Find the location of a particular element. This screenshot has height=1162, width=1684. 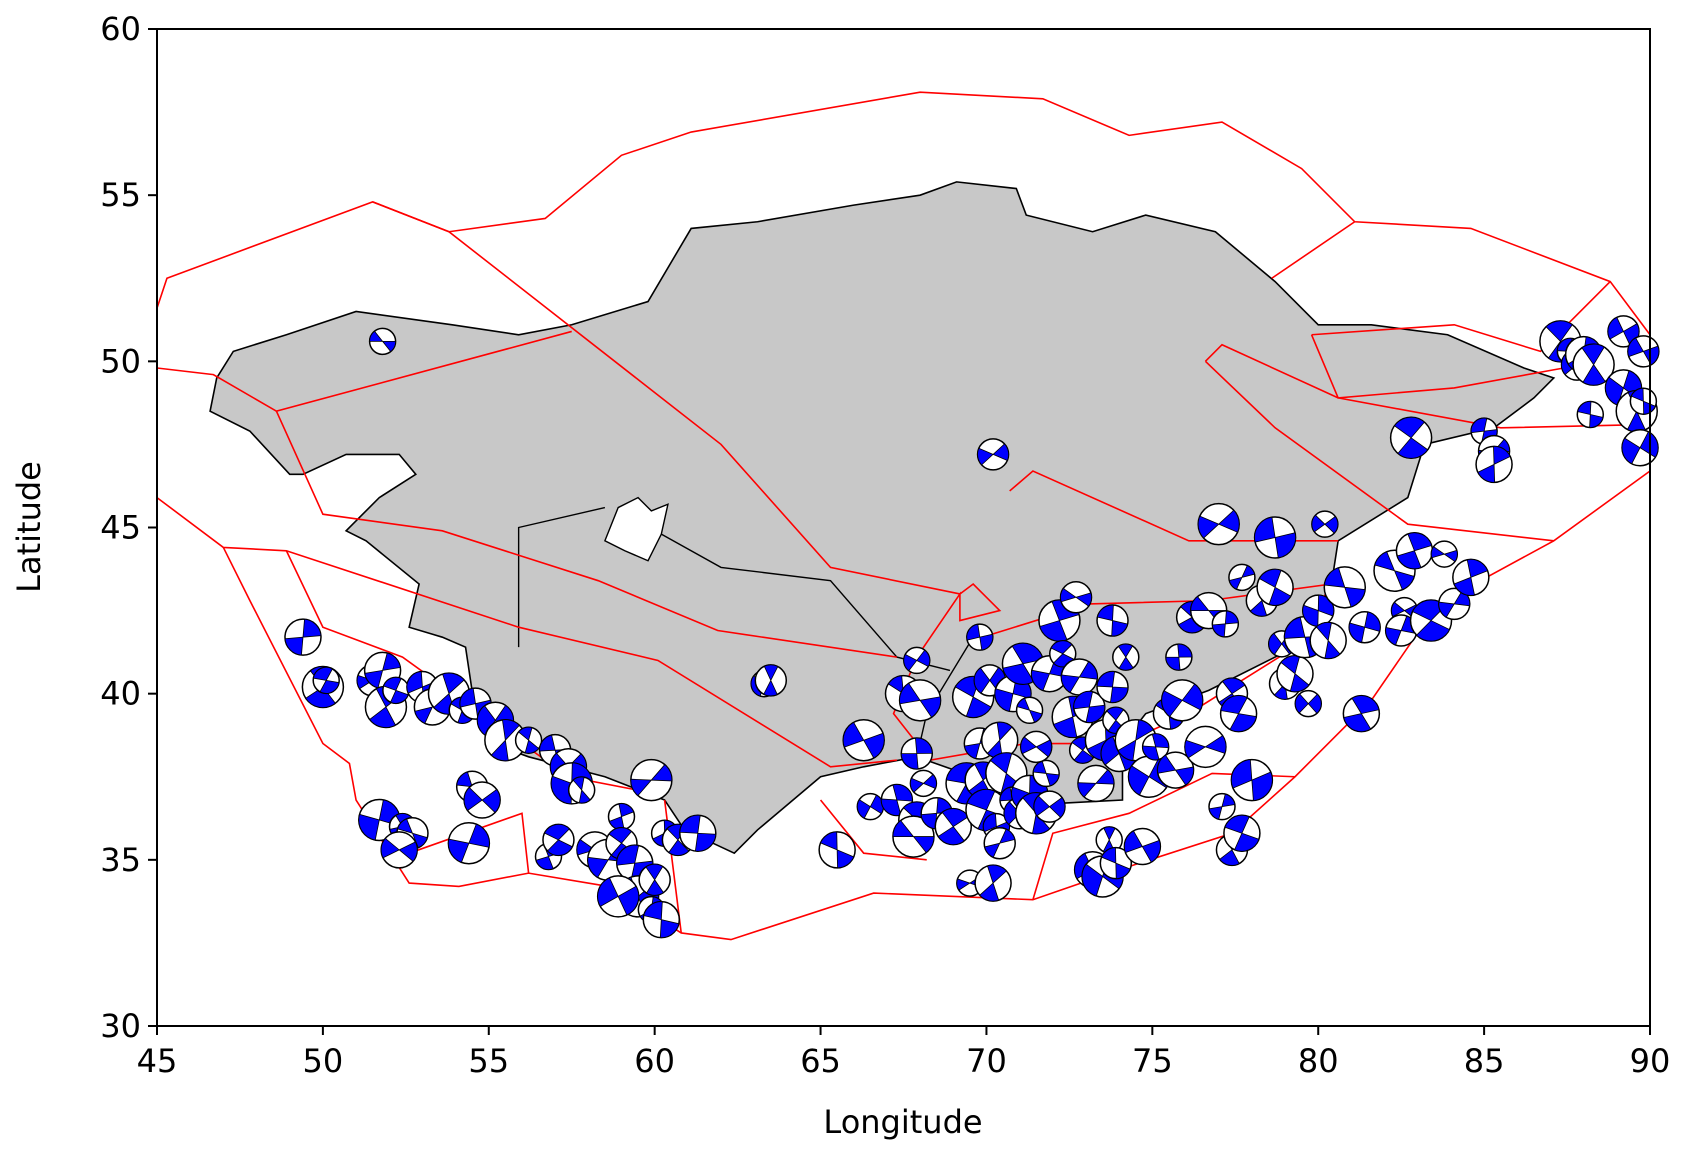

y-tick-label: 50 is located at coordinates (120, 361).